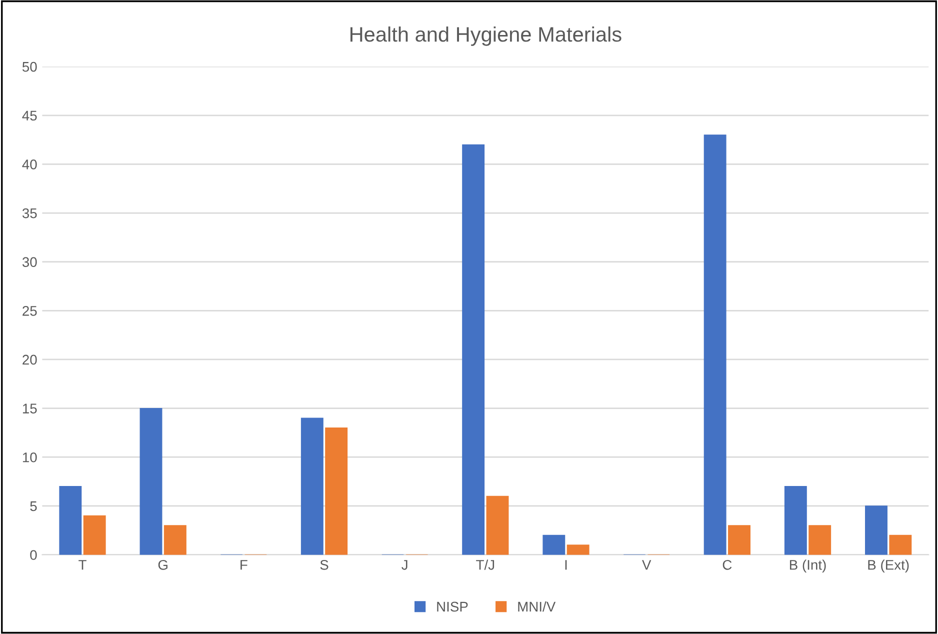  What do you see at coordinates (29, 213) in the screenshot?
I see `y-tick-label: 35` at bounding box center [29, 213].